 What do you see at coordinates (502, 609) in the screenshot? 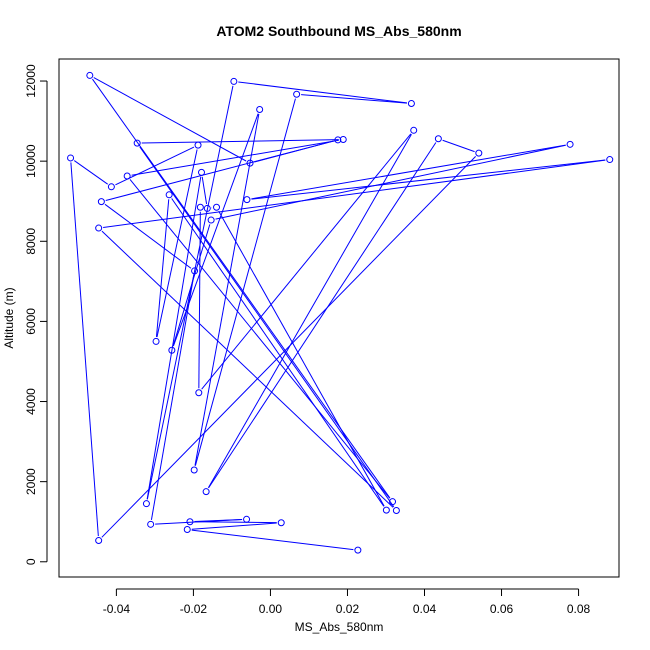
I see `x-tick-label: 0.06` at bounding box center [502, 609].